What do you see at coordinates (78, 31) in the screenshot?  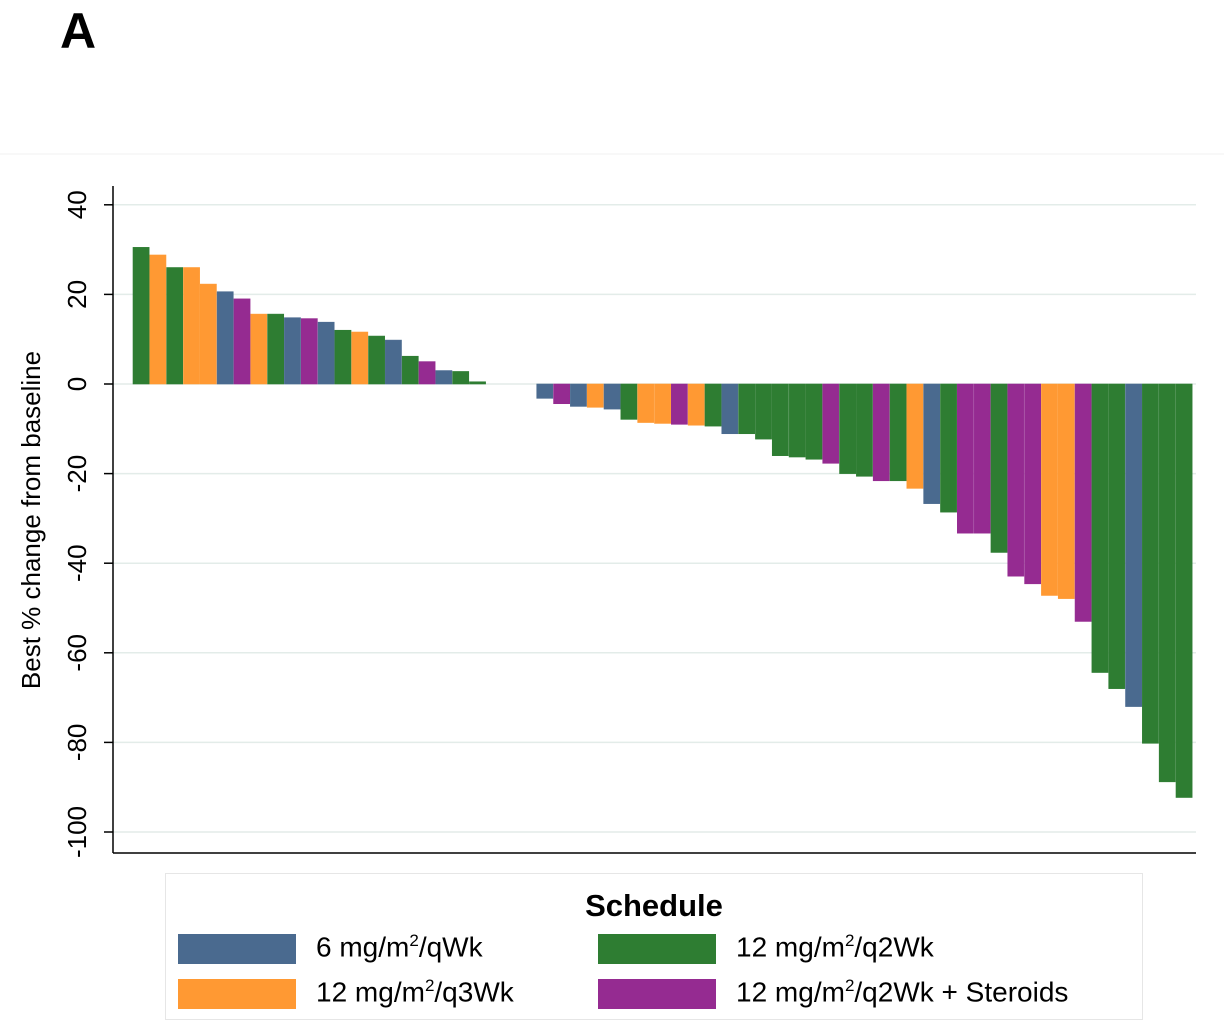 I see `panel-label: A` at bounding box center [78, 31].